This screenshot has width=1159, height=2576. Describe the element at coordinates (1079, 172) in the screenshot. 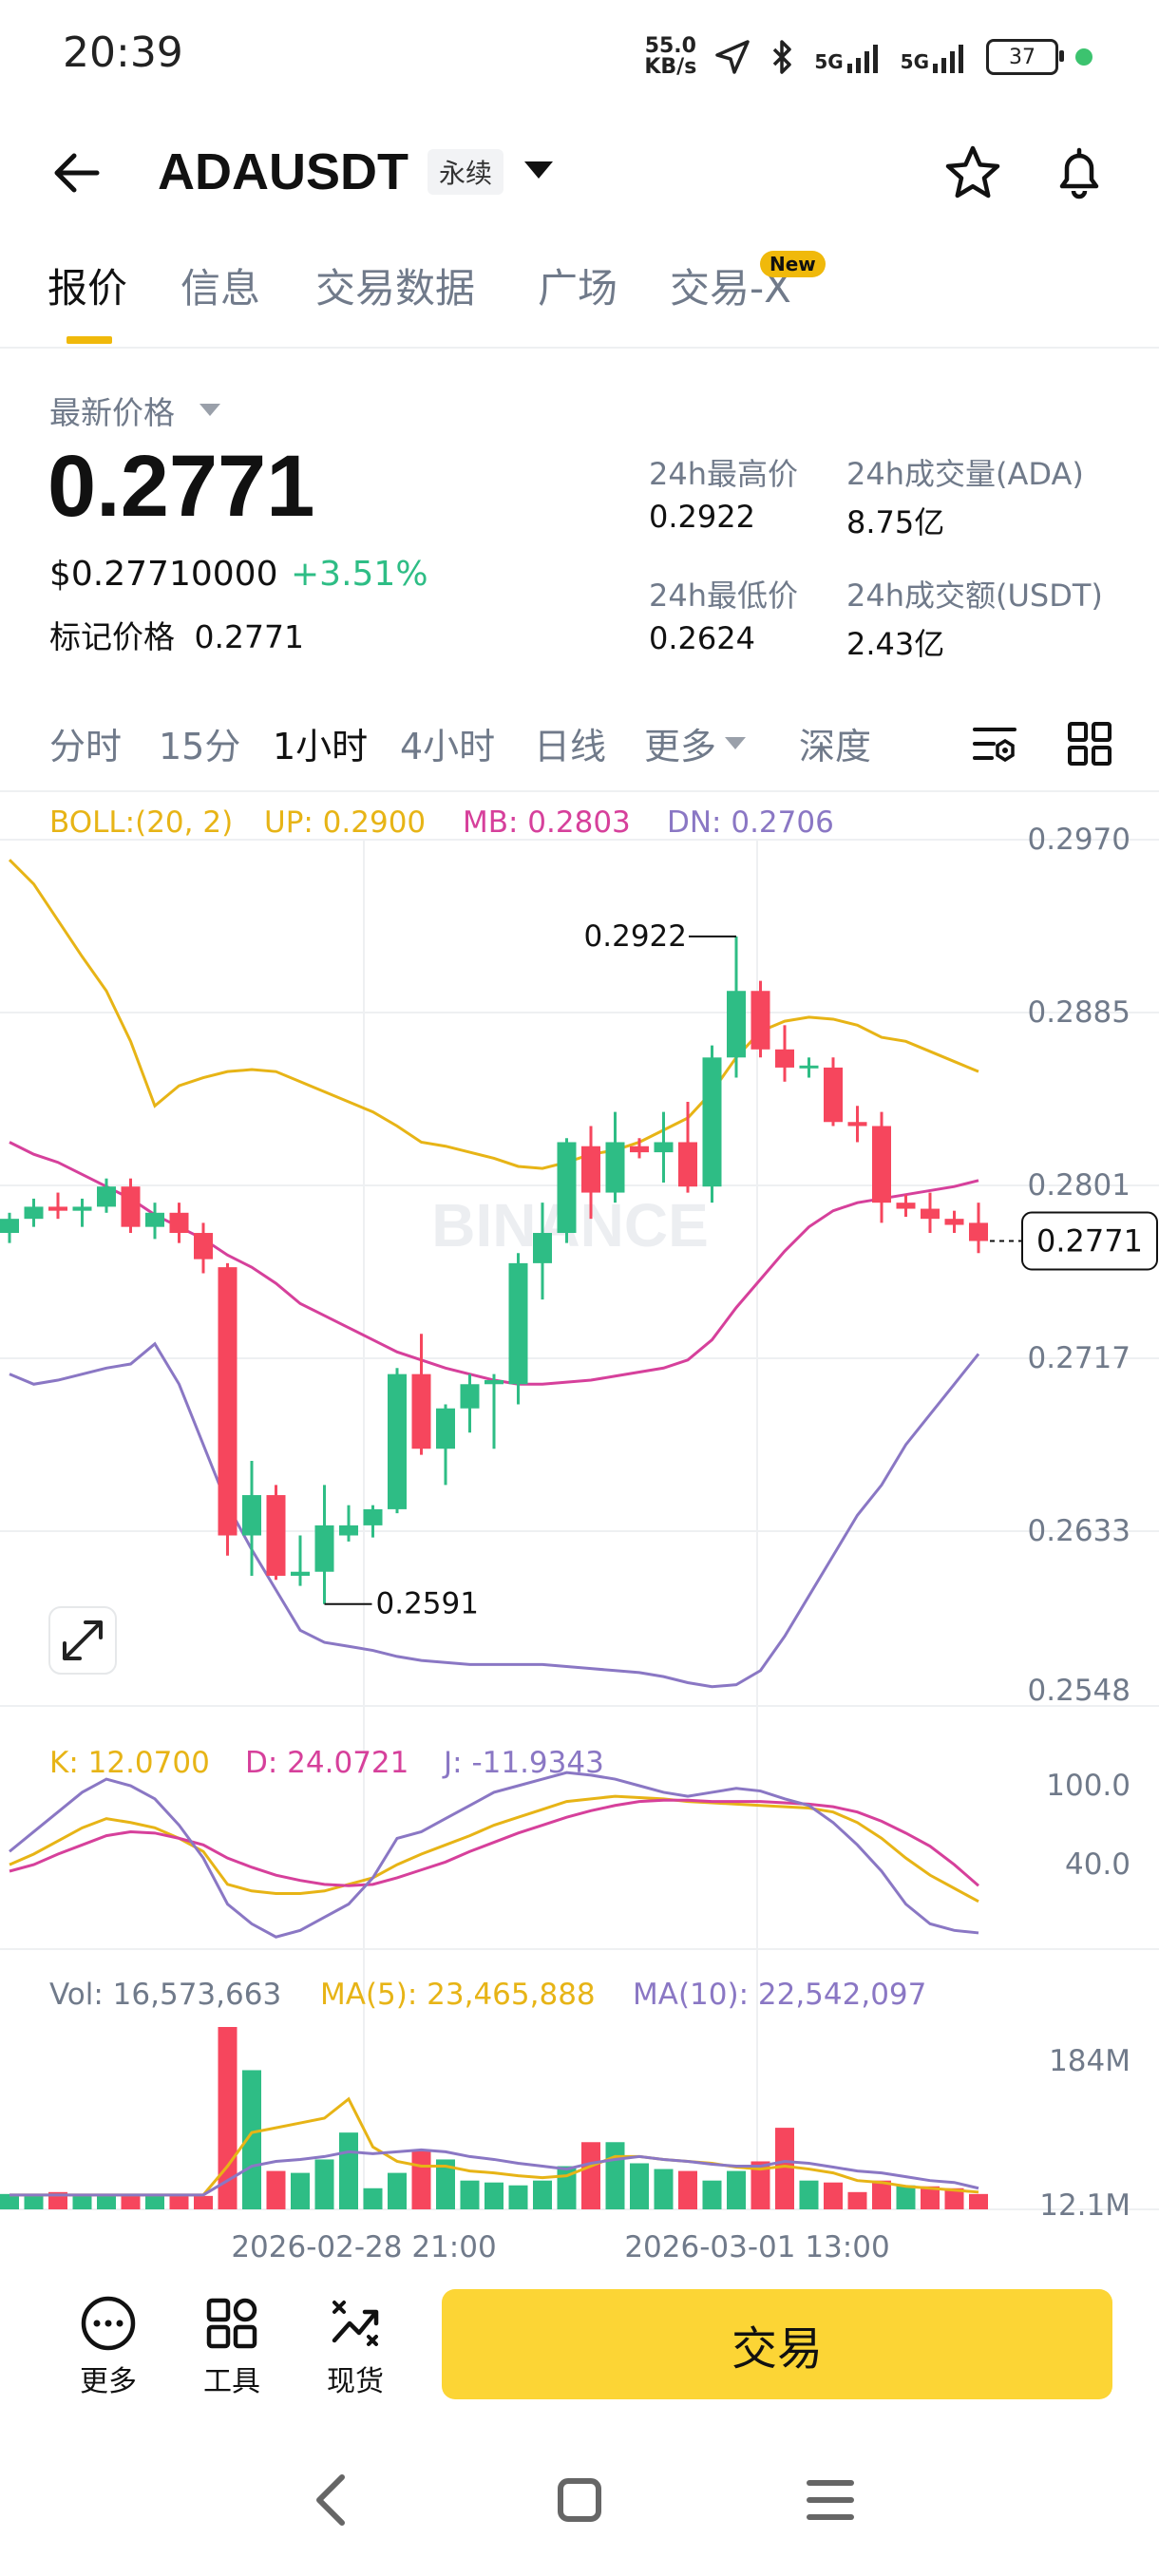

I see `notification-bell-icon` at that location.